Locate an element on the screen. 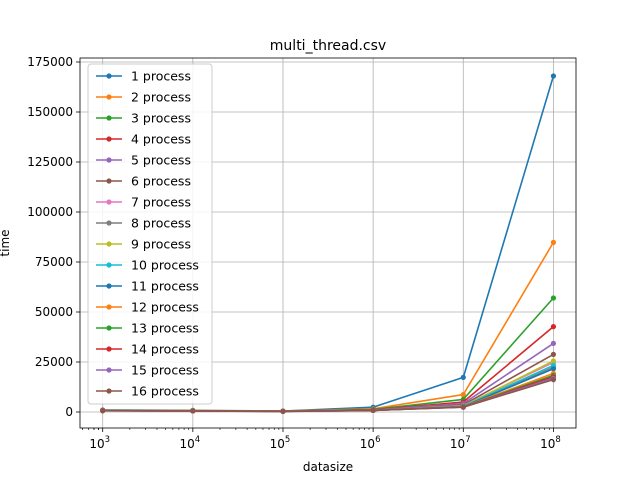 This screenshot has width=640, height=480. y-axis-label: time is located at coordinates (6, 242).